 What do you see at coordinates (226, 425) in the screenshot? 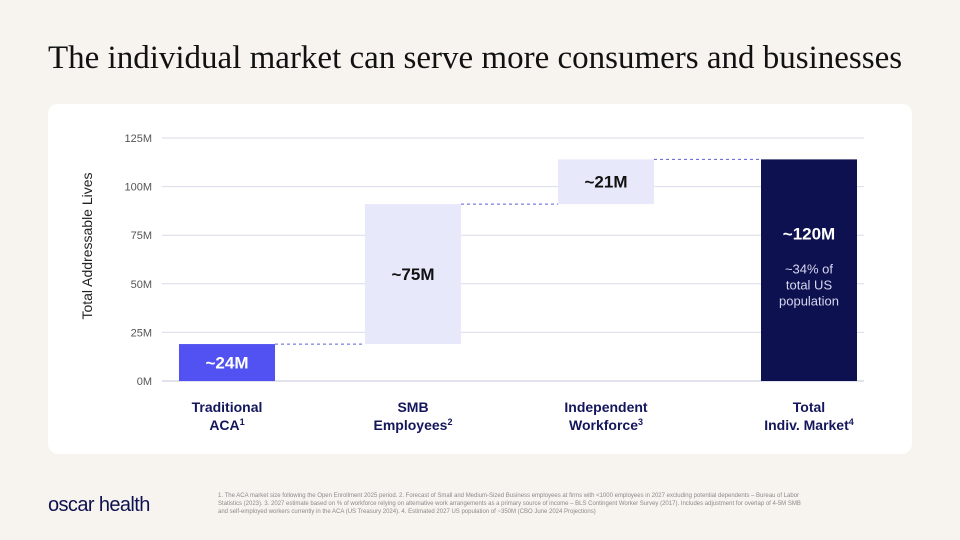
I see `category-label: ACA1` at bounding box center [226, 425].